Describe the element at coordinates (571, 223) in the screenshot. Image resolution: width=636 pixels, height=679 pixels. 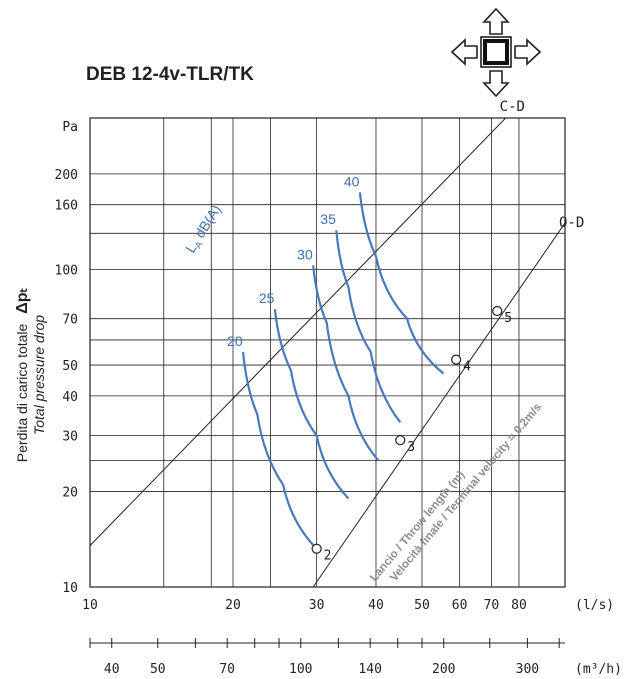
I see `line-label-od: O-D` at that location.